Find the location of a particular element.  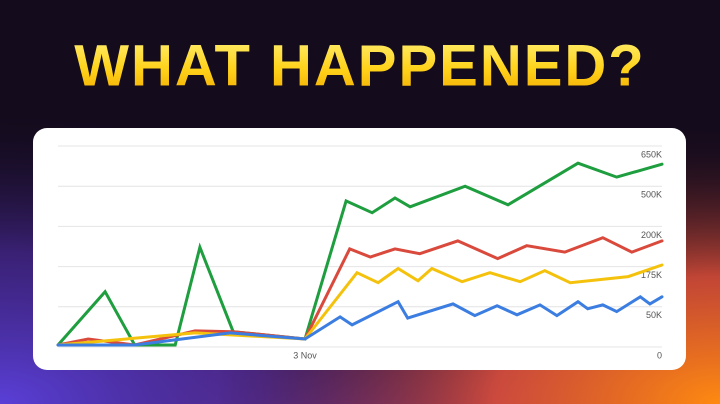

y-tick-label: 200K is located at coordinates (651, 235).